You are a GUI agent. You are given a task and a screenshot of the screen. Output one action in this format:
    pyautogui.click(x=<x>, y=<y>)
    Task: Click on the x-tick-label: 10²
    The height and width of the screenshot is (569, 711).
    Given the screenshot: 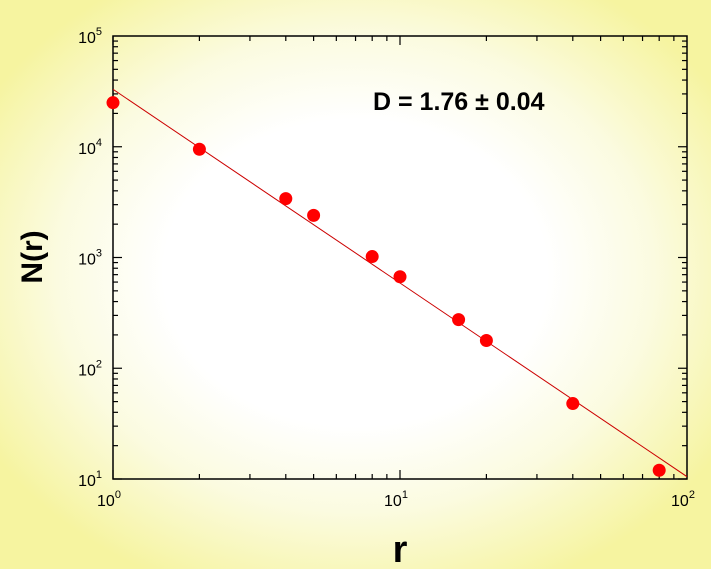 What is the action you would take?
    pyautogui.click(x=683, y=499)
    